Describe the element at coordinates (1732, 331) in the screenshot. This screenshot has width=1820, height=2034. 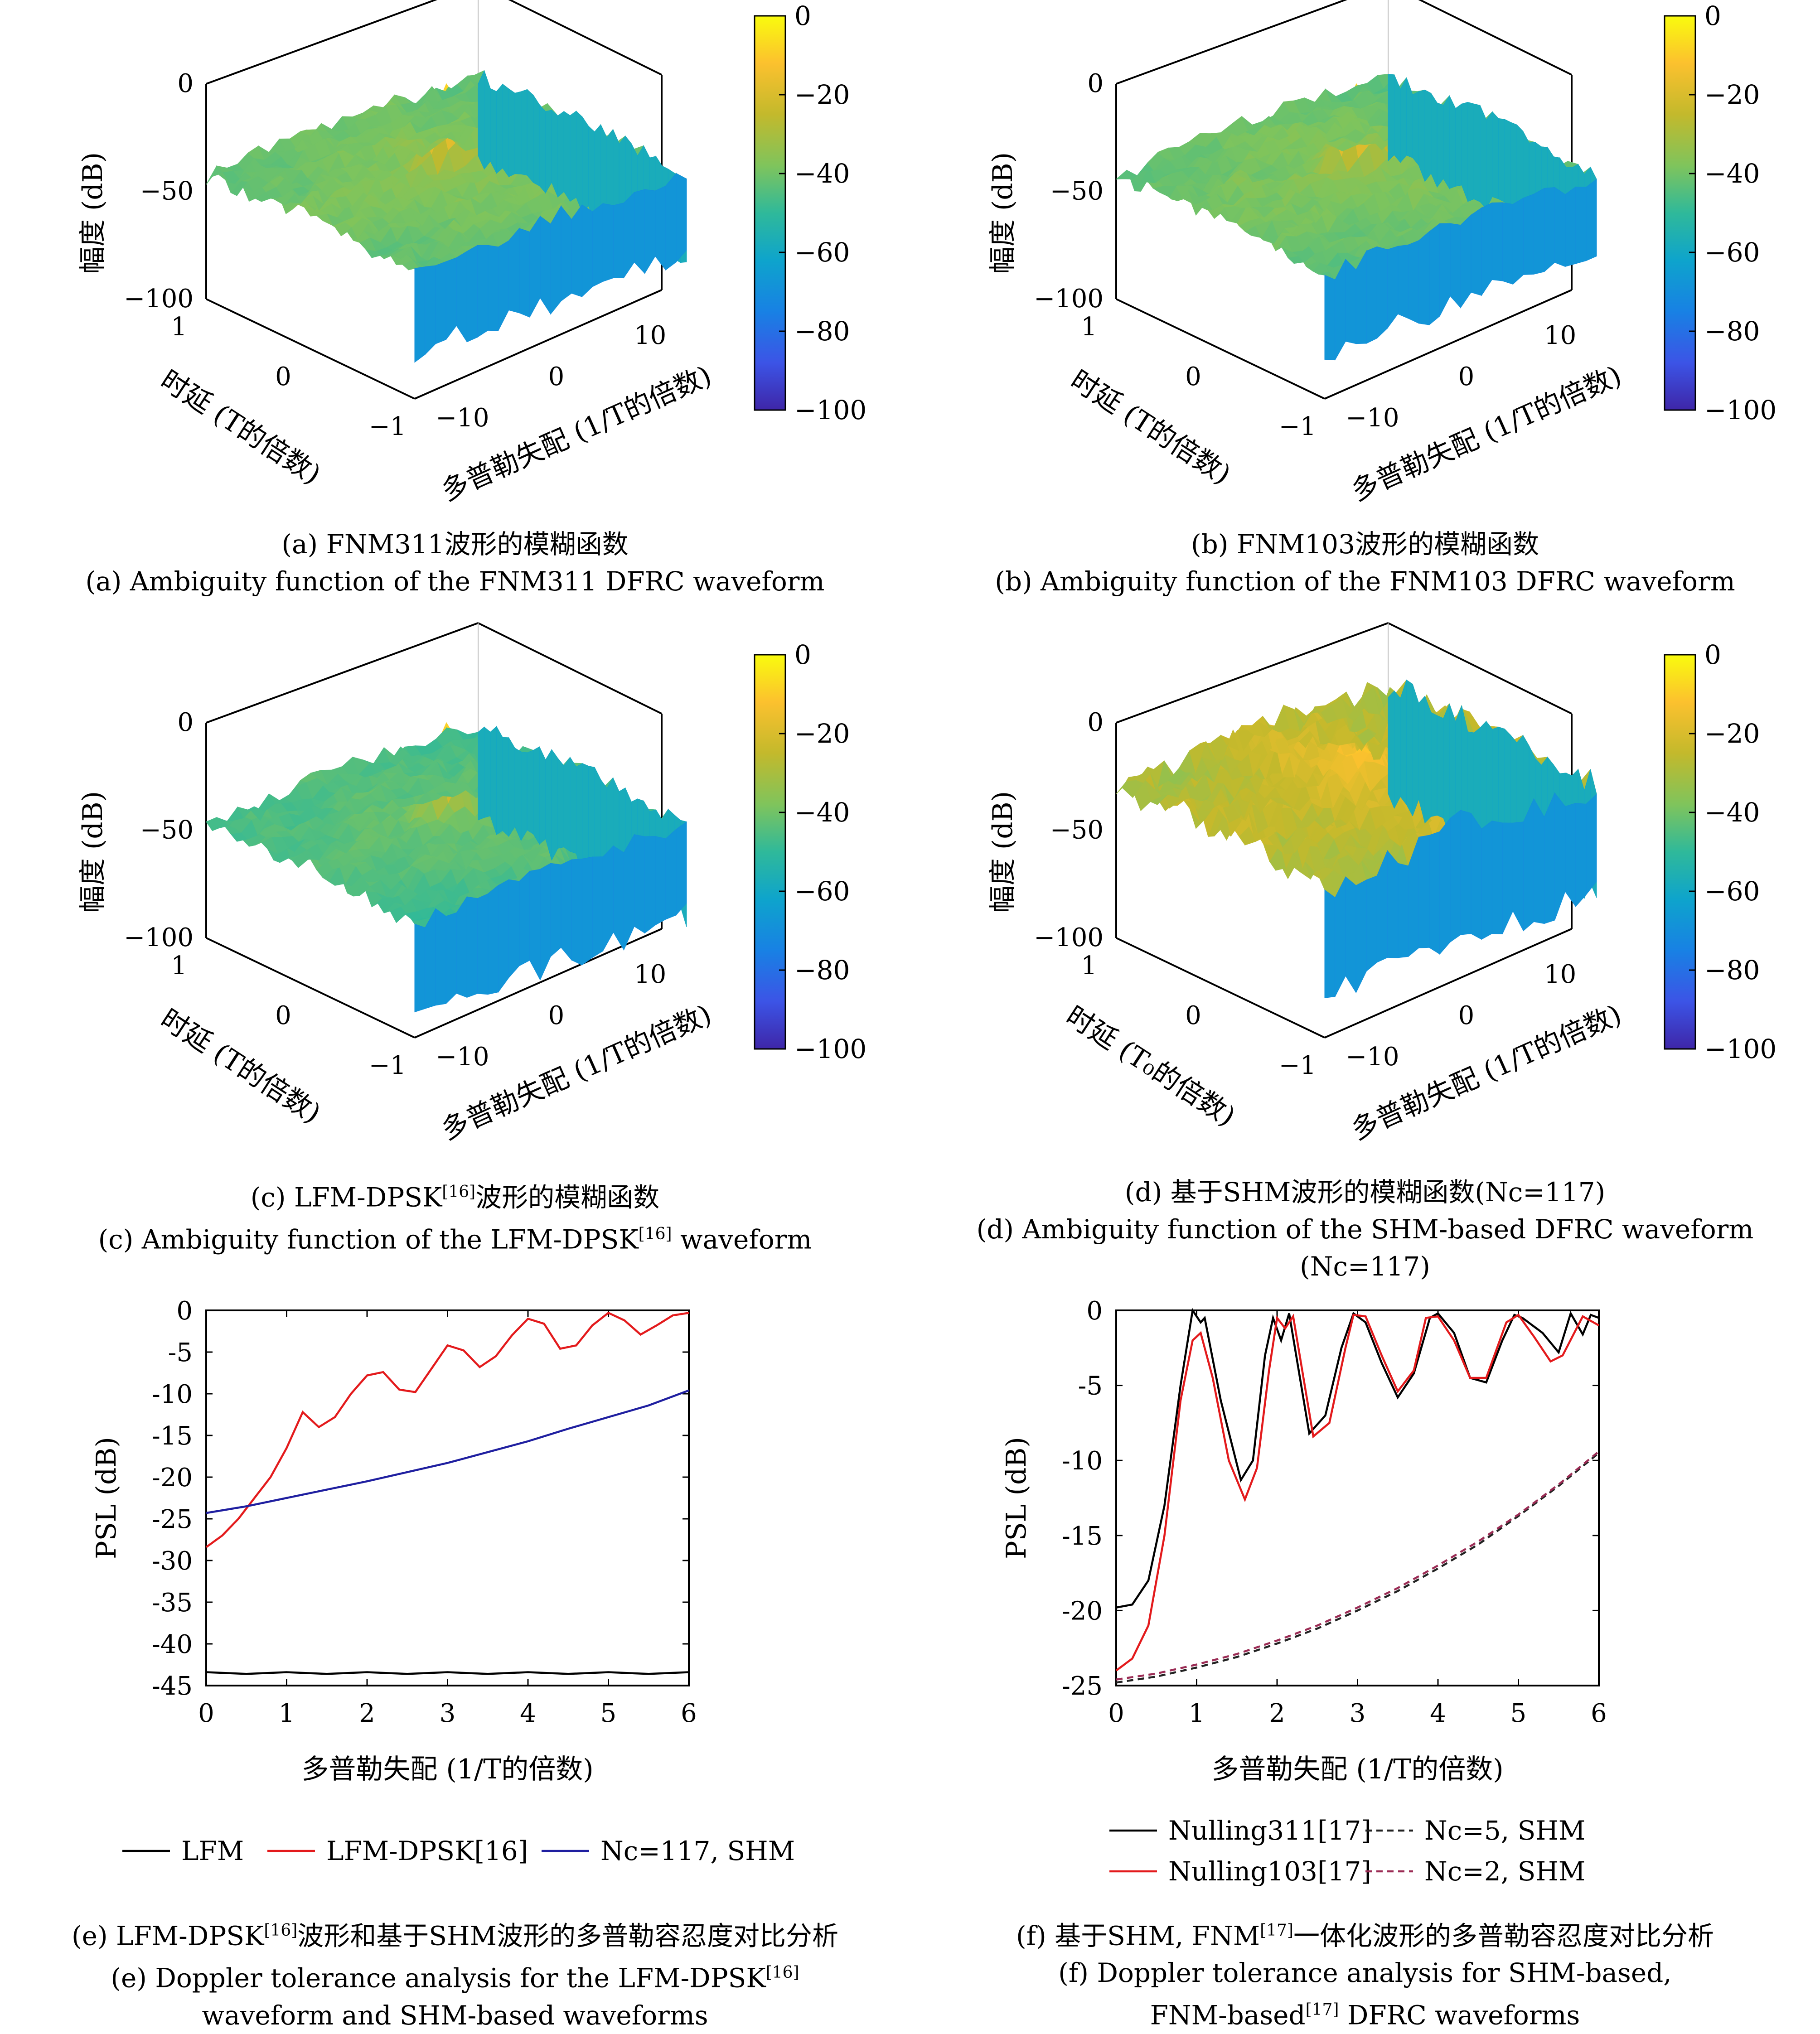
I see `colorbar-tick-label: −80` at that location.